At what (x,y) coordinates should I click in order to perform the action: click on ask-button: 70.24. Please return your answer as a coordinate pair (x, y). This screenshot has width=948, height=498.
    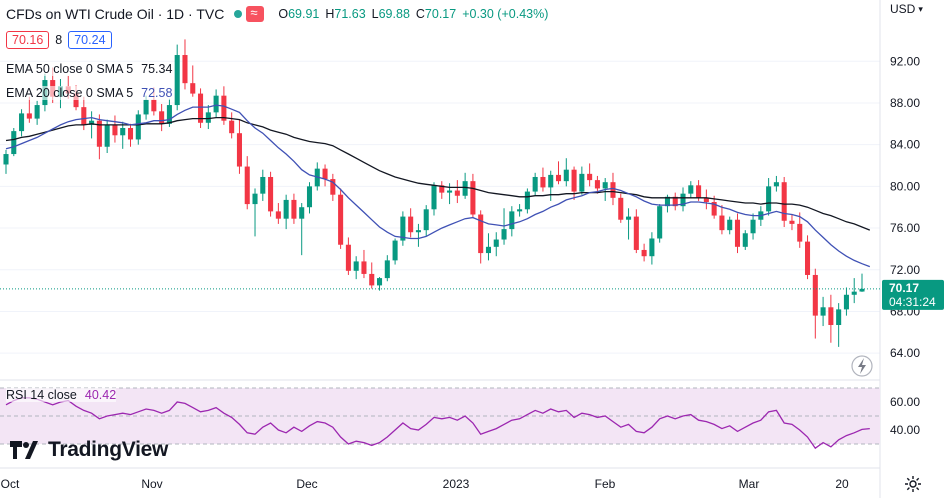
    Looking at the image, I should click on (90, 40).